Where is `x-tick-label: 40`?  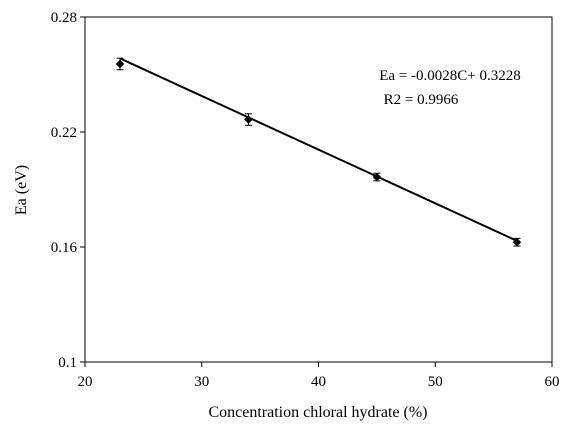
x-tick-label: 40 is located at coordinates (318, 382).